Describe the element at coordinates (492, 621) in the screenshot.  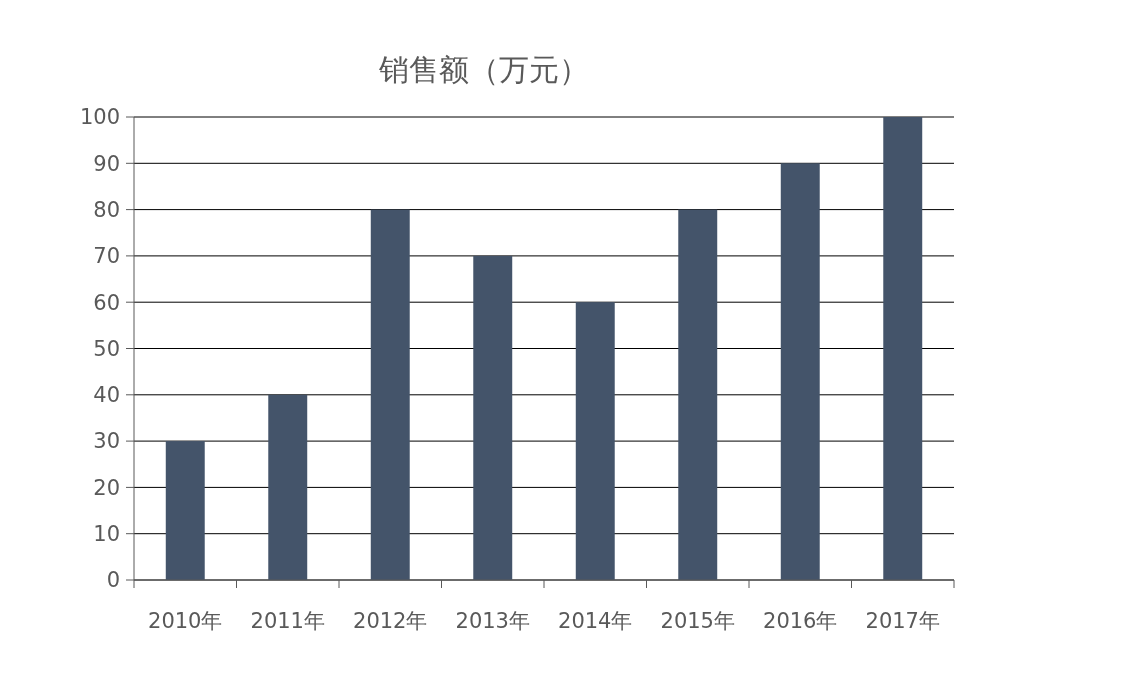
I see `x-tick-label: 2013年` at that location.